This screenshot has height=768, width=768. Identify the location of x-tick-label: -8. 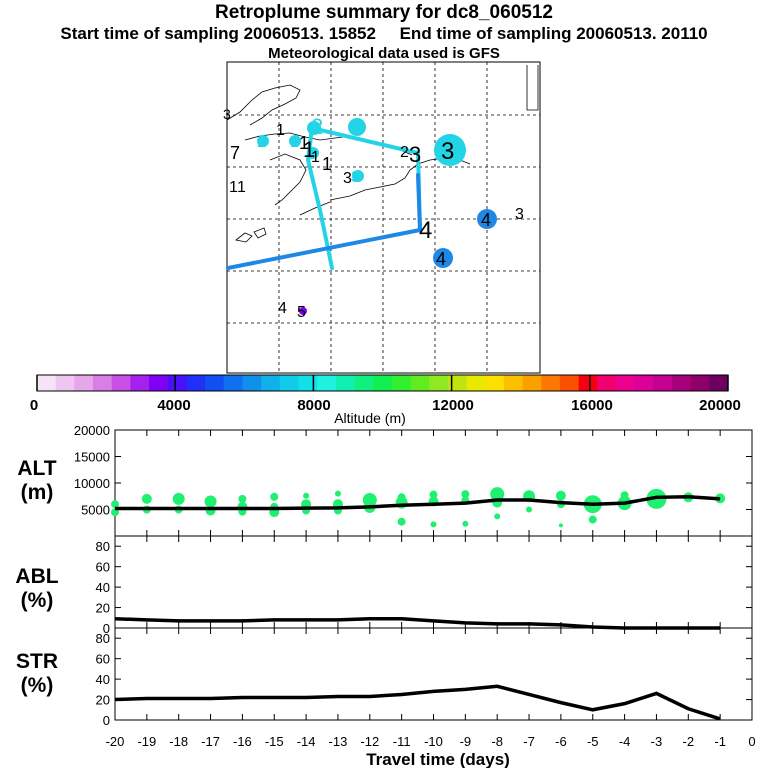
(497, 741).